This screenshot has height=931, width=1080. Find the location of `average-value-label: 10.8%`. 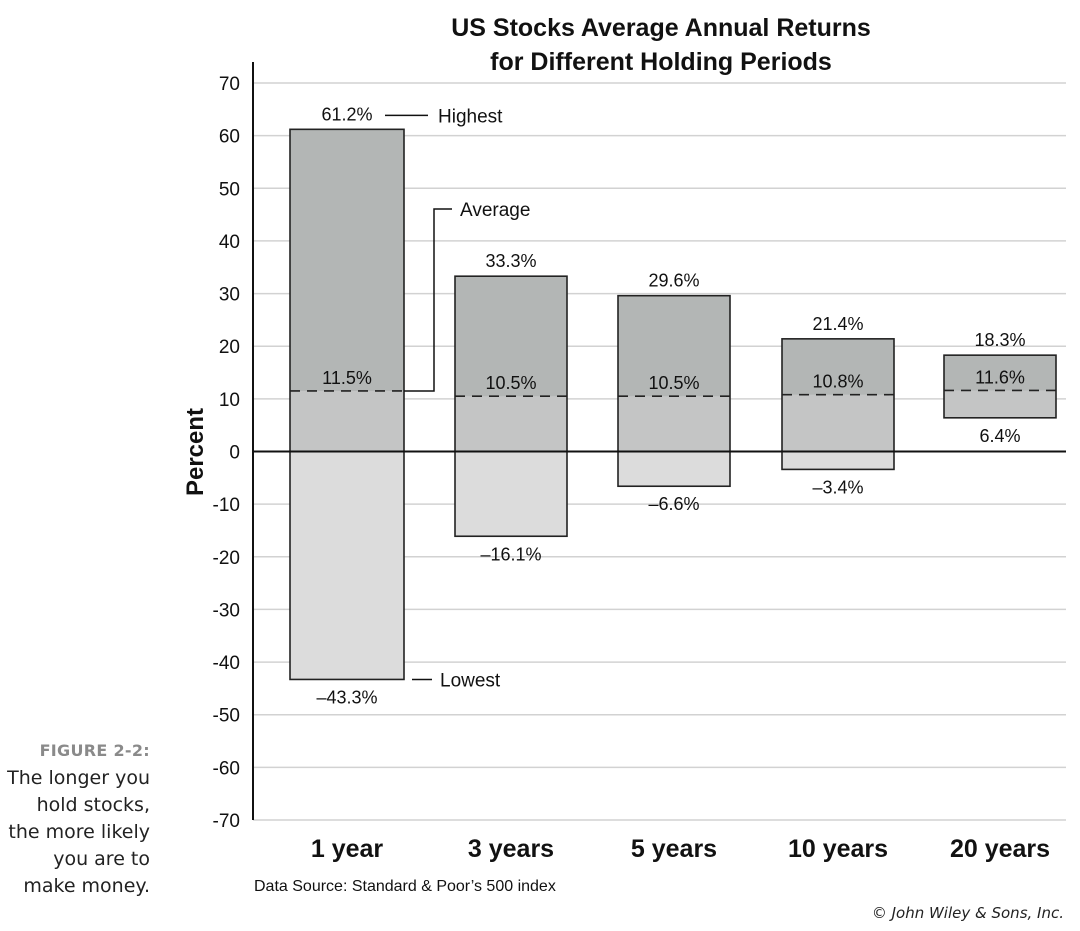

average-value-label: 10.8% is located at coordinates (837, 382).